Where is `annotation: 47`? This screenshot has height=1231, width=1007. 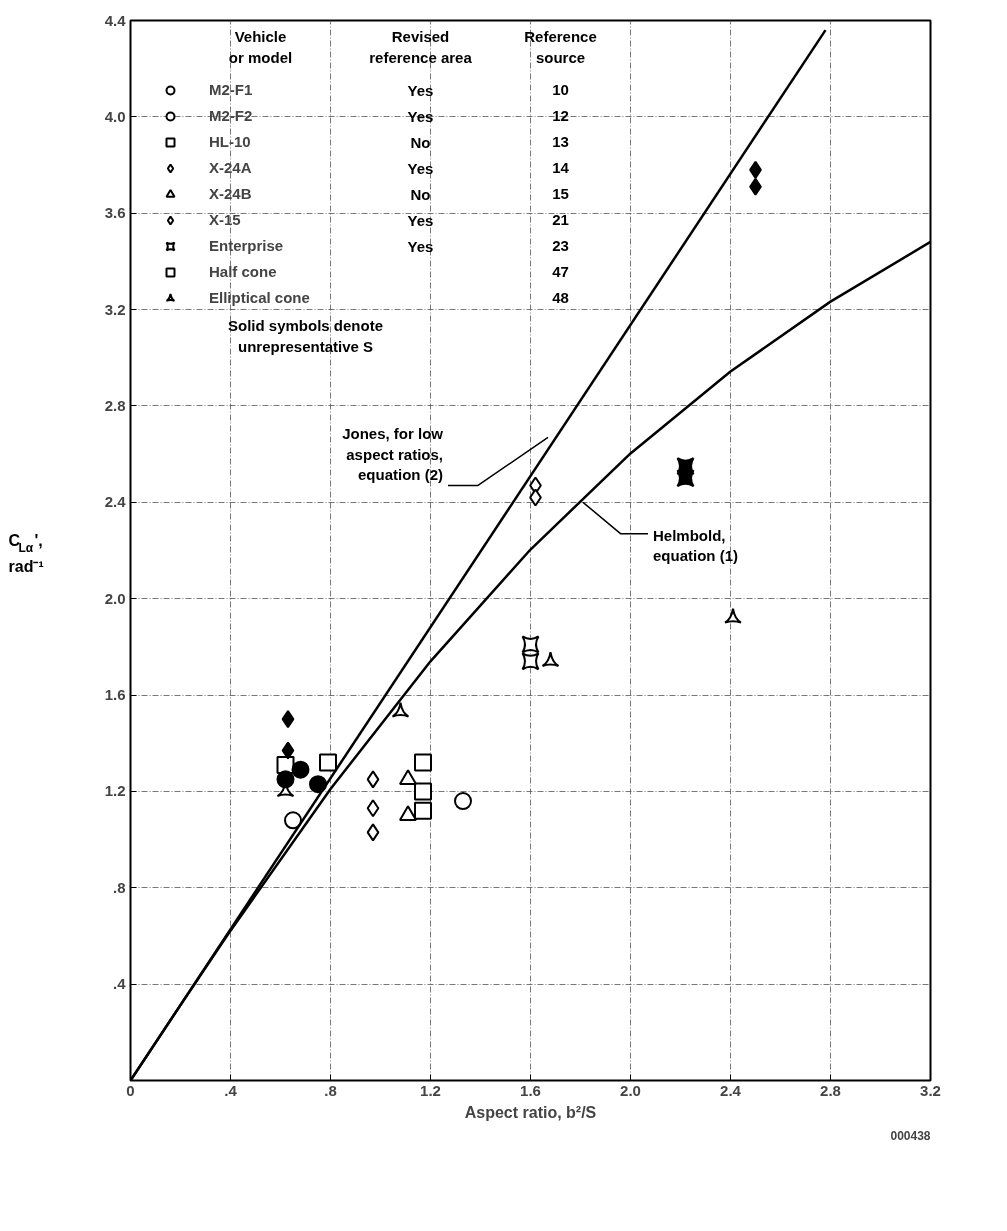
annotation: 47 is located at coordinates (560, 272).